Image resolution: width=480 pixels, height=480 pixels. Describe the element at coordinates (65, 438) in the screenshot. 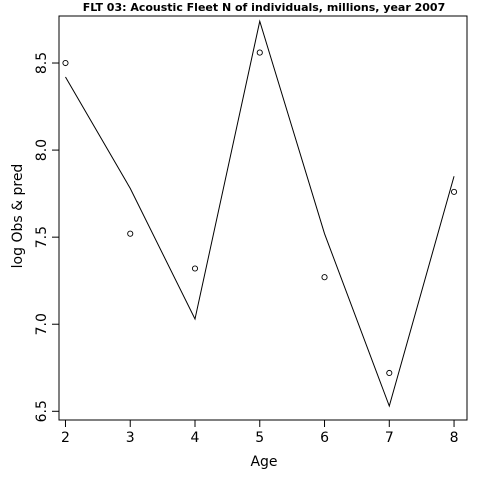

I see `x-tick-label: 2` at that location.